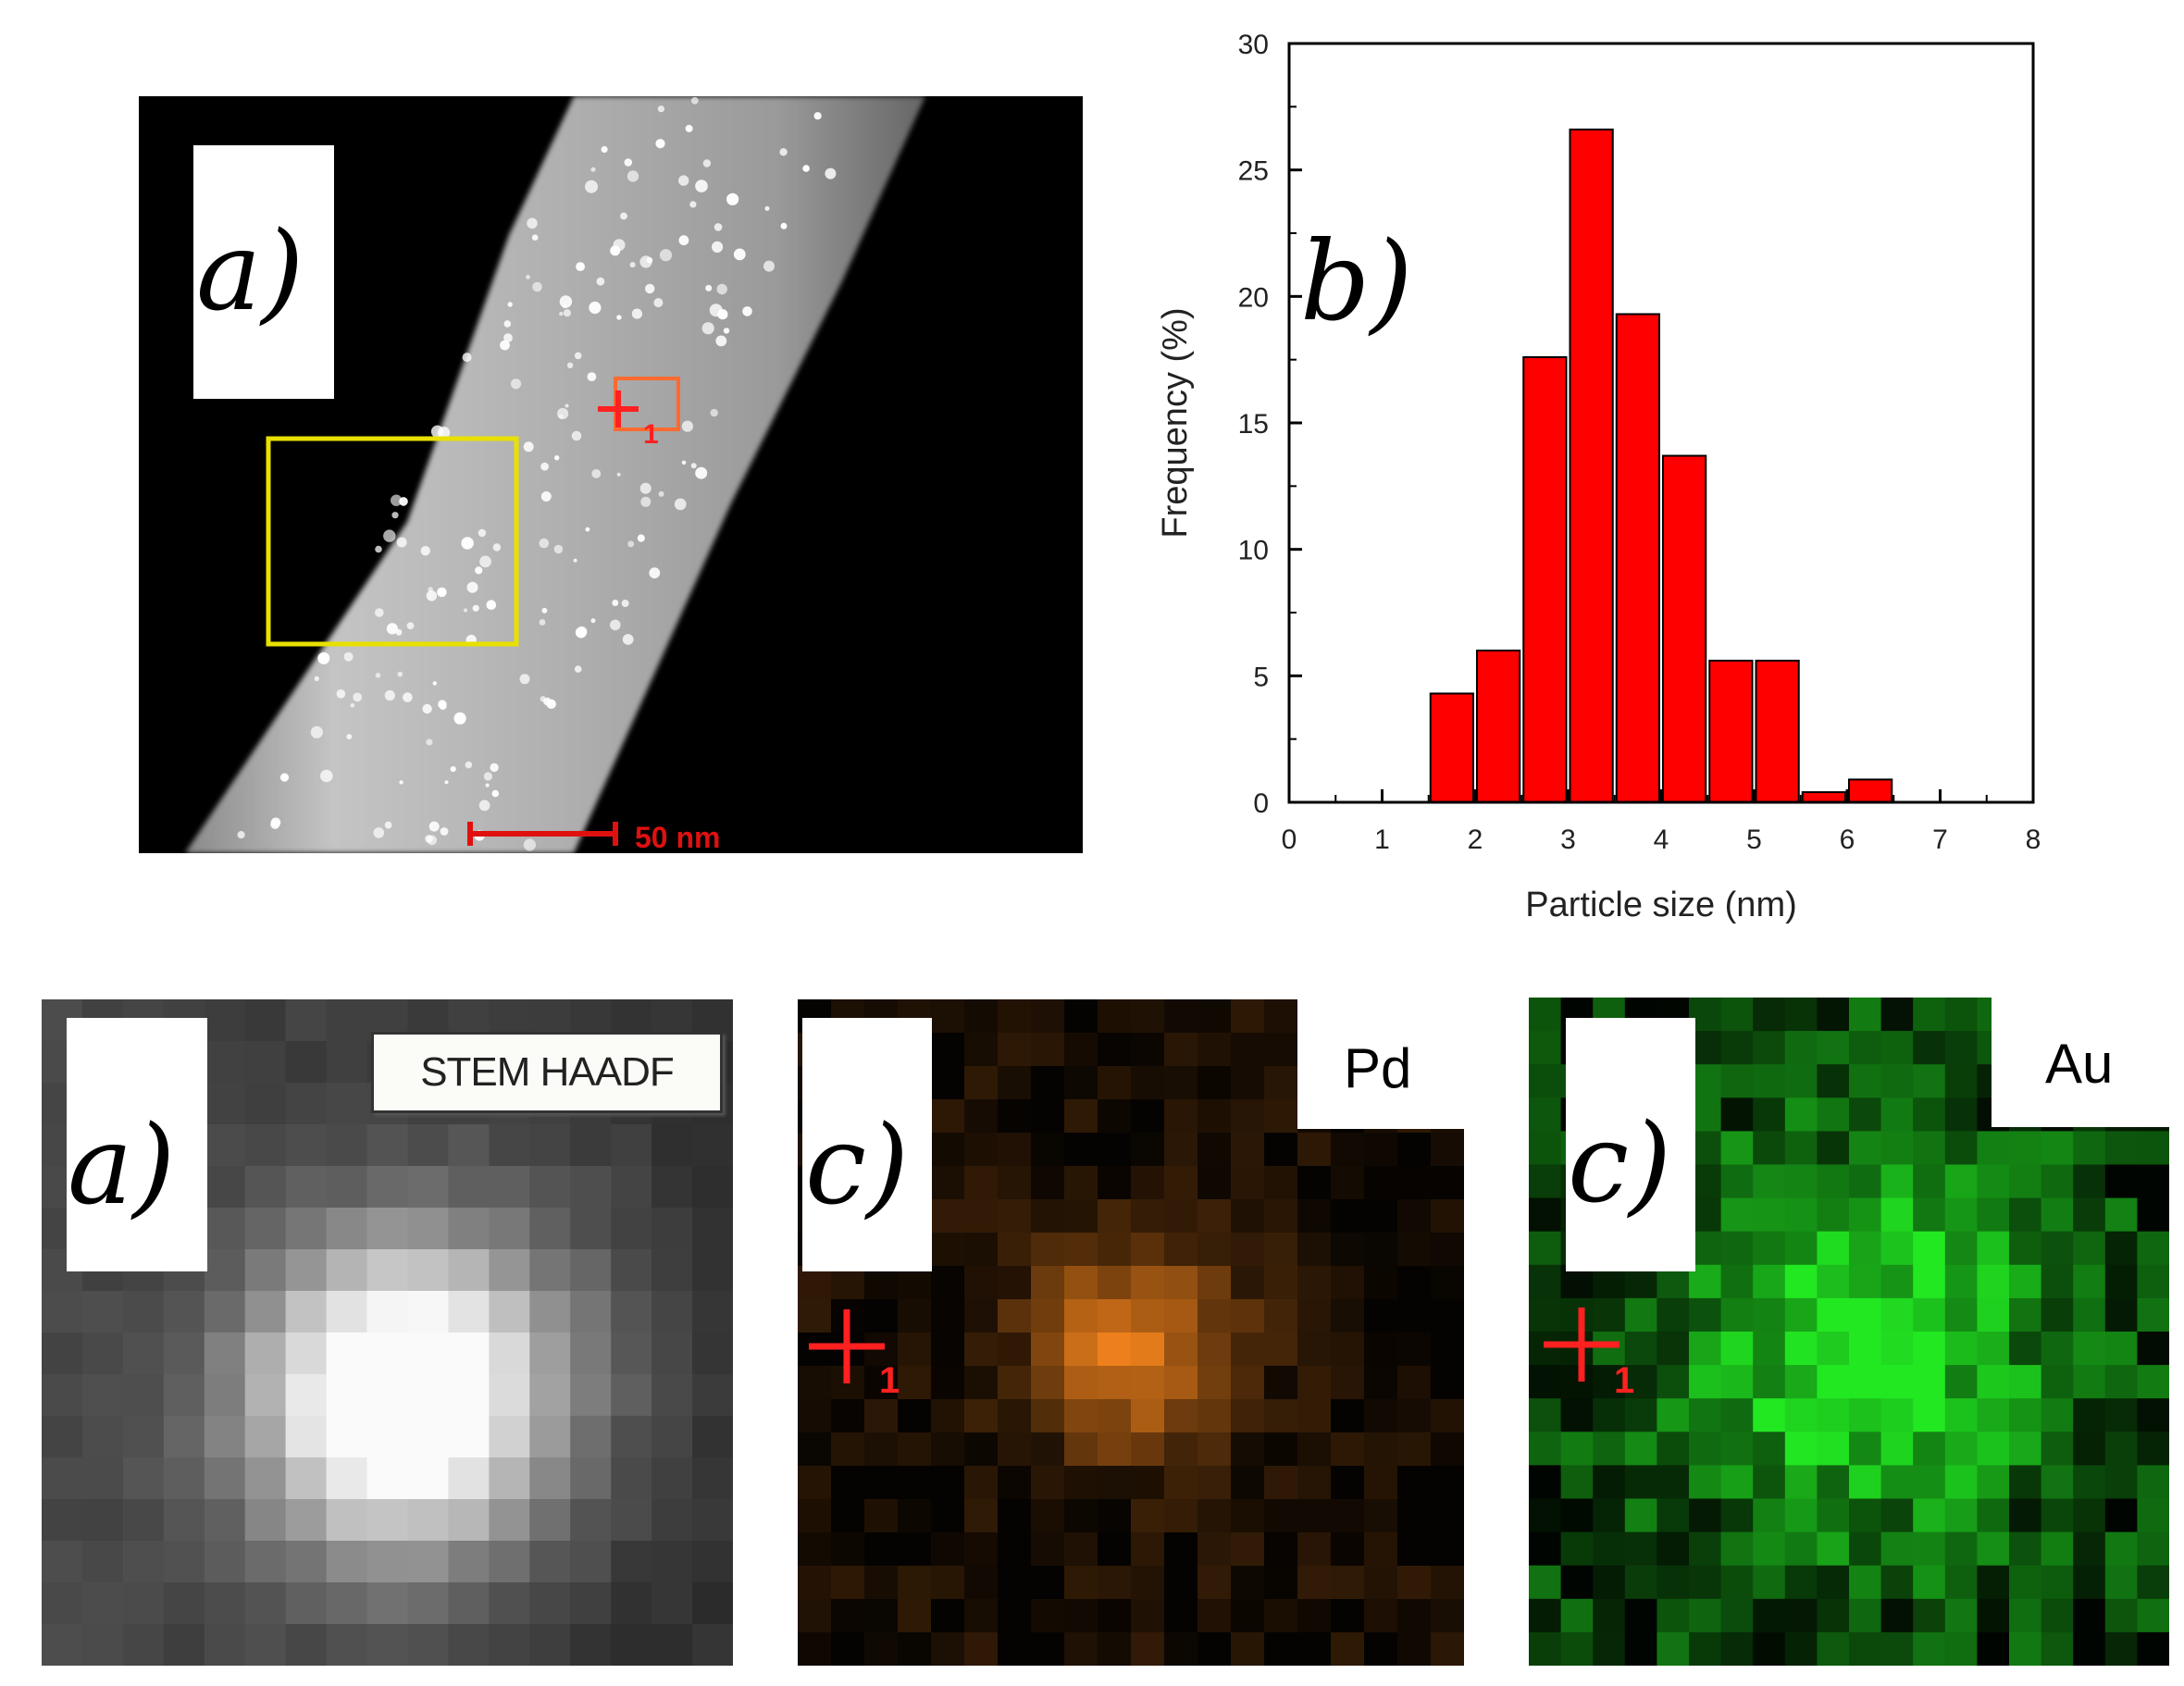 Image resolution: width=2184 pixels, height=1686 pixels. I want to click on element-label: Pd, so click(1378, 1068).